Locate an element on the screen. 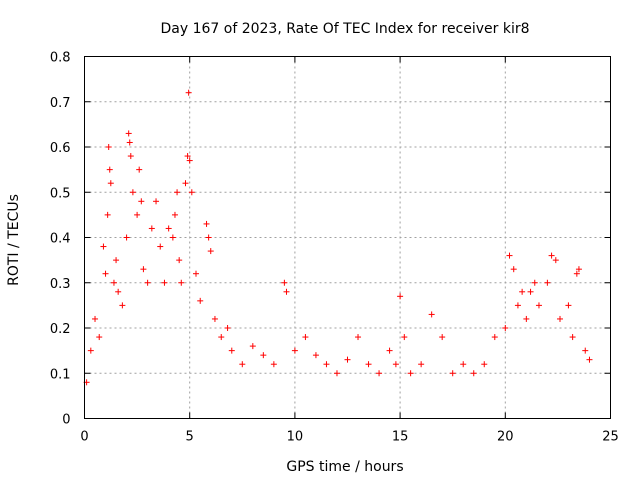 The image size is (640, 480). x-tick-label: 20 is located at coordinates (505, 437).